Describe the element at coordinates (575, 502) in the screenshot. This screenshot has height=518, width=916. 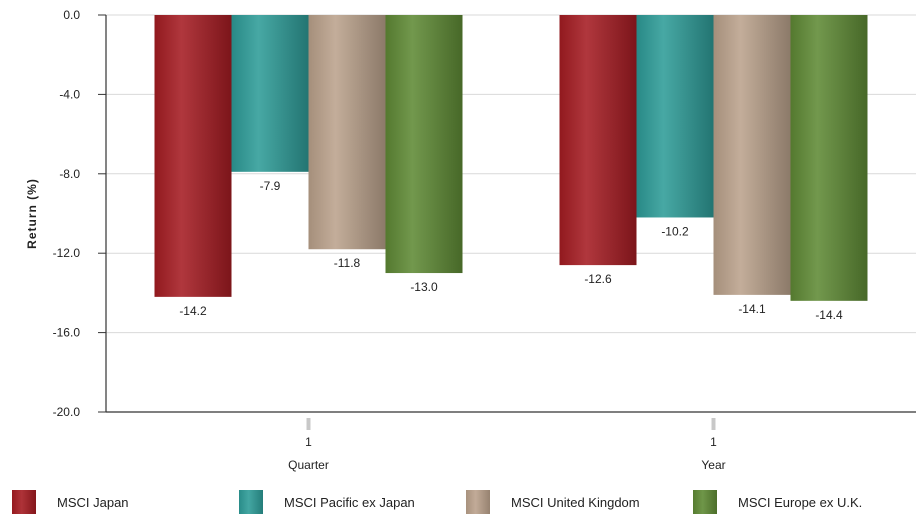
I see `legend-label: MSCI United Kingdom` at that location.